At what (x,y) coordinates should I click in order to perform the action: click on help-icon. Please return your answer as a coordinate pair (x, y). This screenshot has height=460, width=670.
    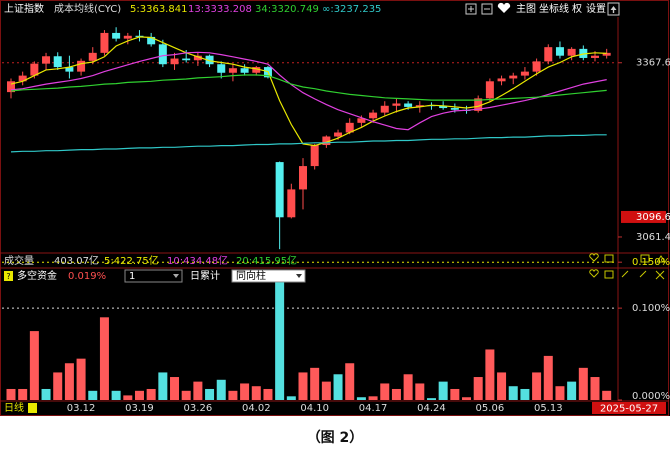
    Looking at the image, I should click on (8, 276).